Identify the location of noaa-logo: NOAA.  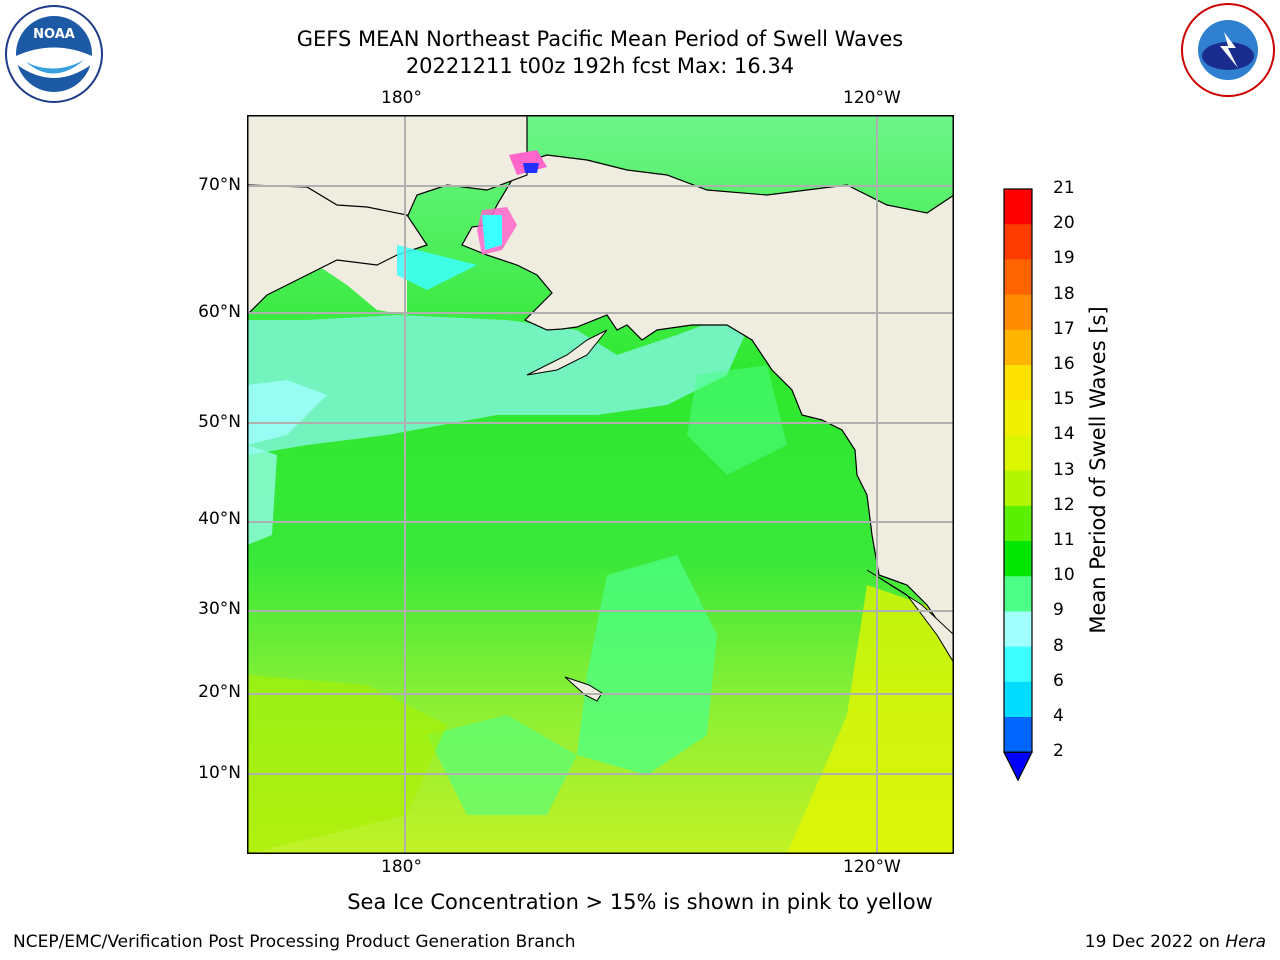
(54, 54).